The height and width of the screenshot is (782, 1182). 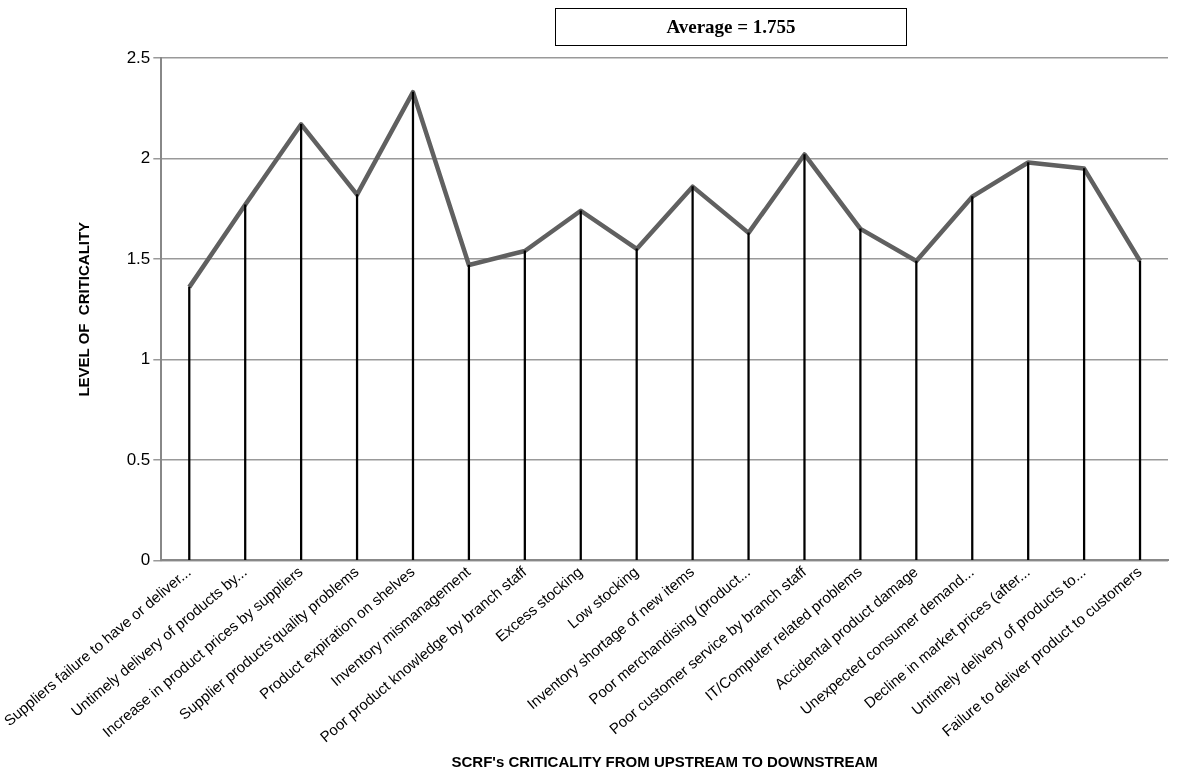 What do you see at coordinates (145, 560) in the screenshot?
I see `y-tick-label: 0` at bounding box center [145, 560].